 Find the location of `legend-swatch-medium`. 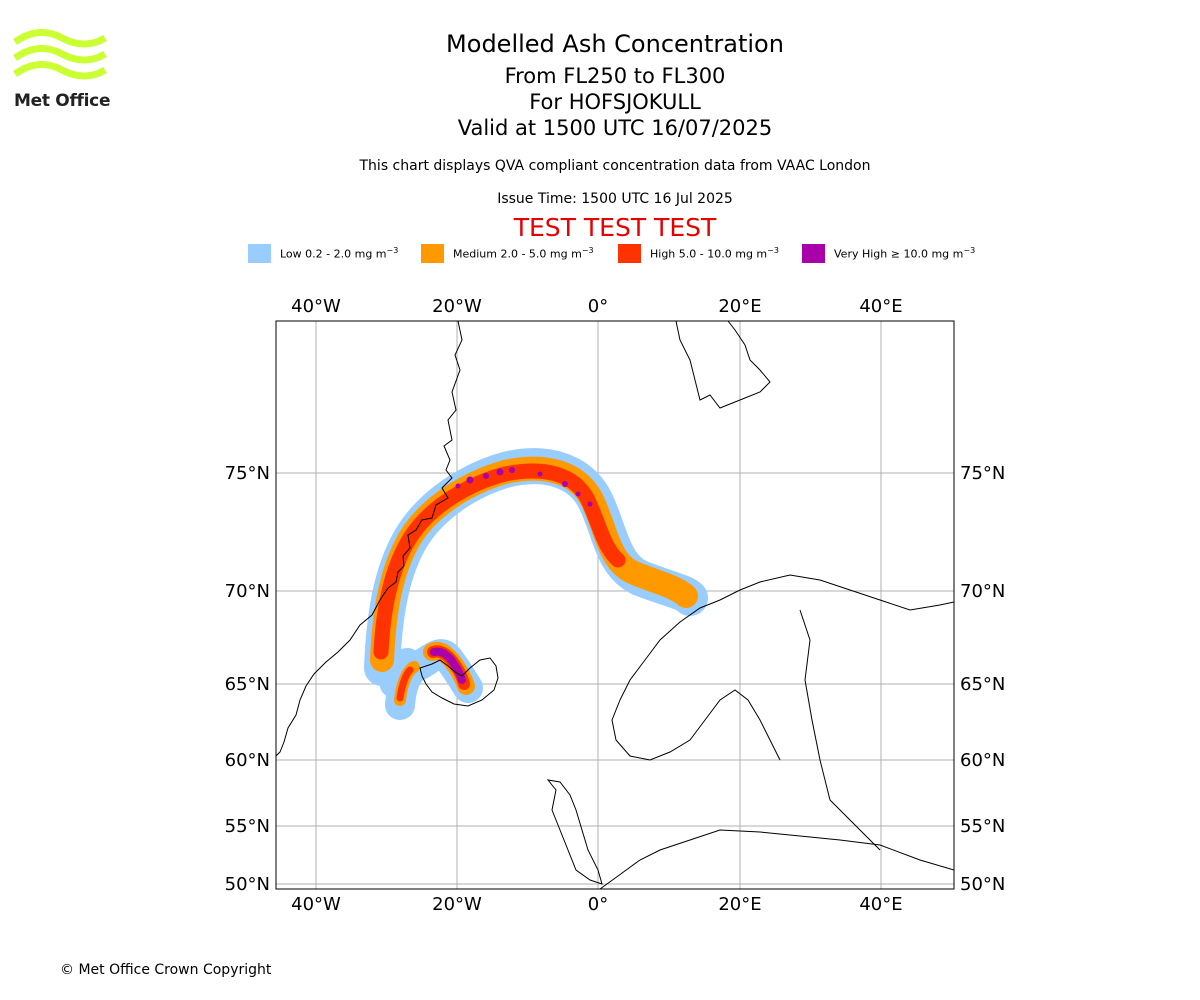

legend-swatch-medium is located at coordinates (432, 253).